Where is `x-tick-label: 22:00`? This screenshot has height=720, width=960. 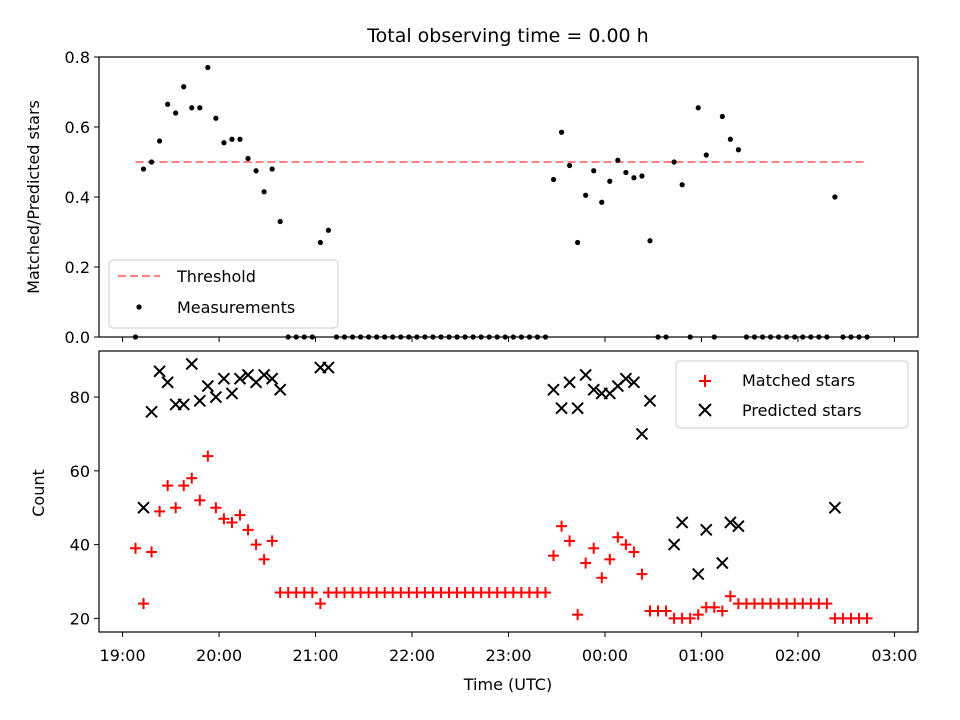 x-tick-label: 22:00 is located at coordinates (412, 655).